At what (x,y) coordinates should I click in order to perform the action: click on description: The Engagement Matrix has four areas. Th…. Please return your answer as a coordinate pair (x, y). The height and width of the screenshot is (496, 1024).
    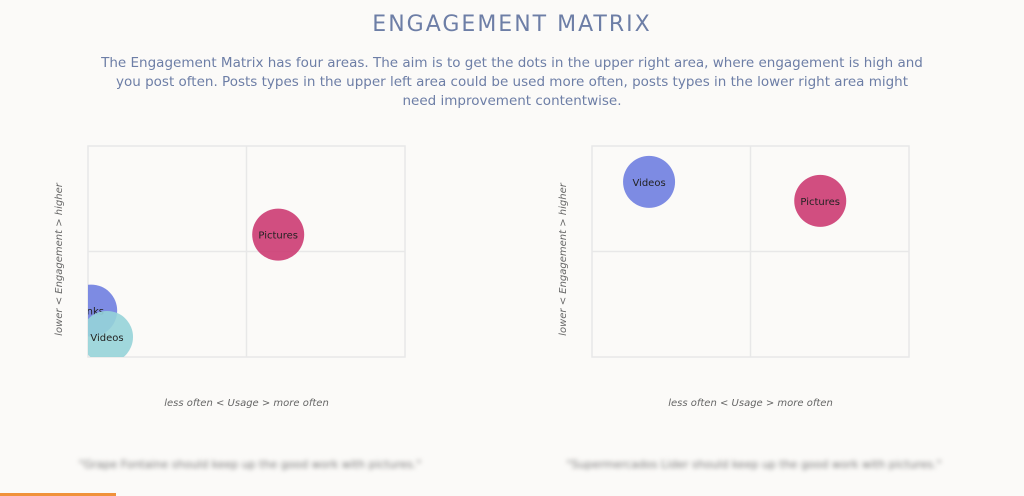
    Looking at the image, I should click on (512, 82).